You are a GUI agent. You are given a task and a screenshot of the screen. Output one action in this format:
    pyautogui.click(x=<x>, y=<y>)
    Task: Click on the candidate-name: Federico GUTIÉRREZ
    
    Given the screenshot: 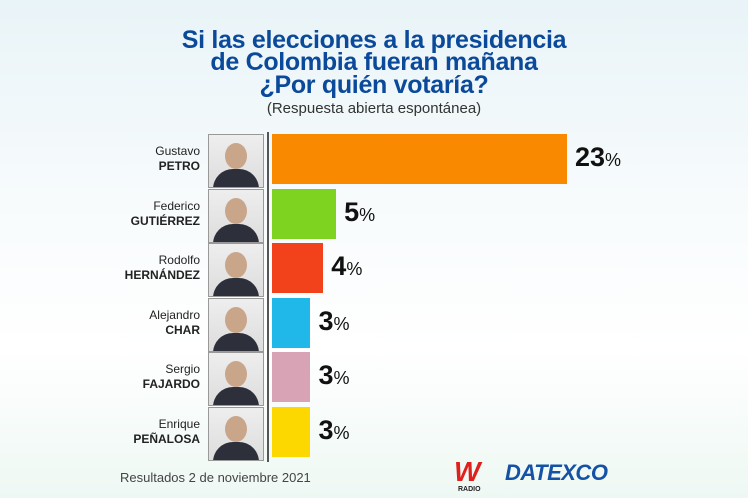 What is the action you would take?
    pyautogui.click(x=165, y=214)
    